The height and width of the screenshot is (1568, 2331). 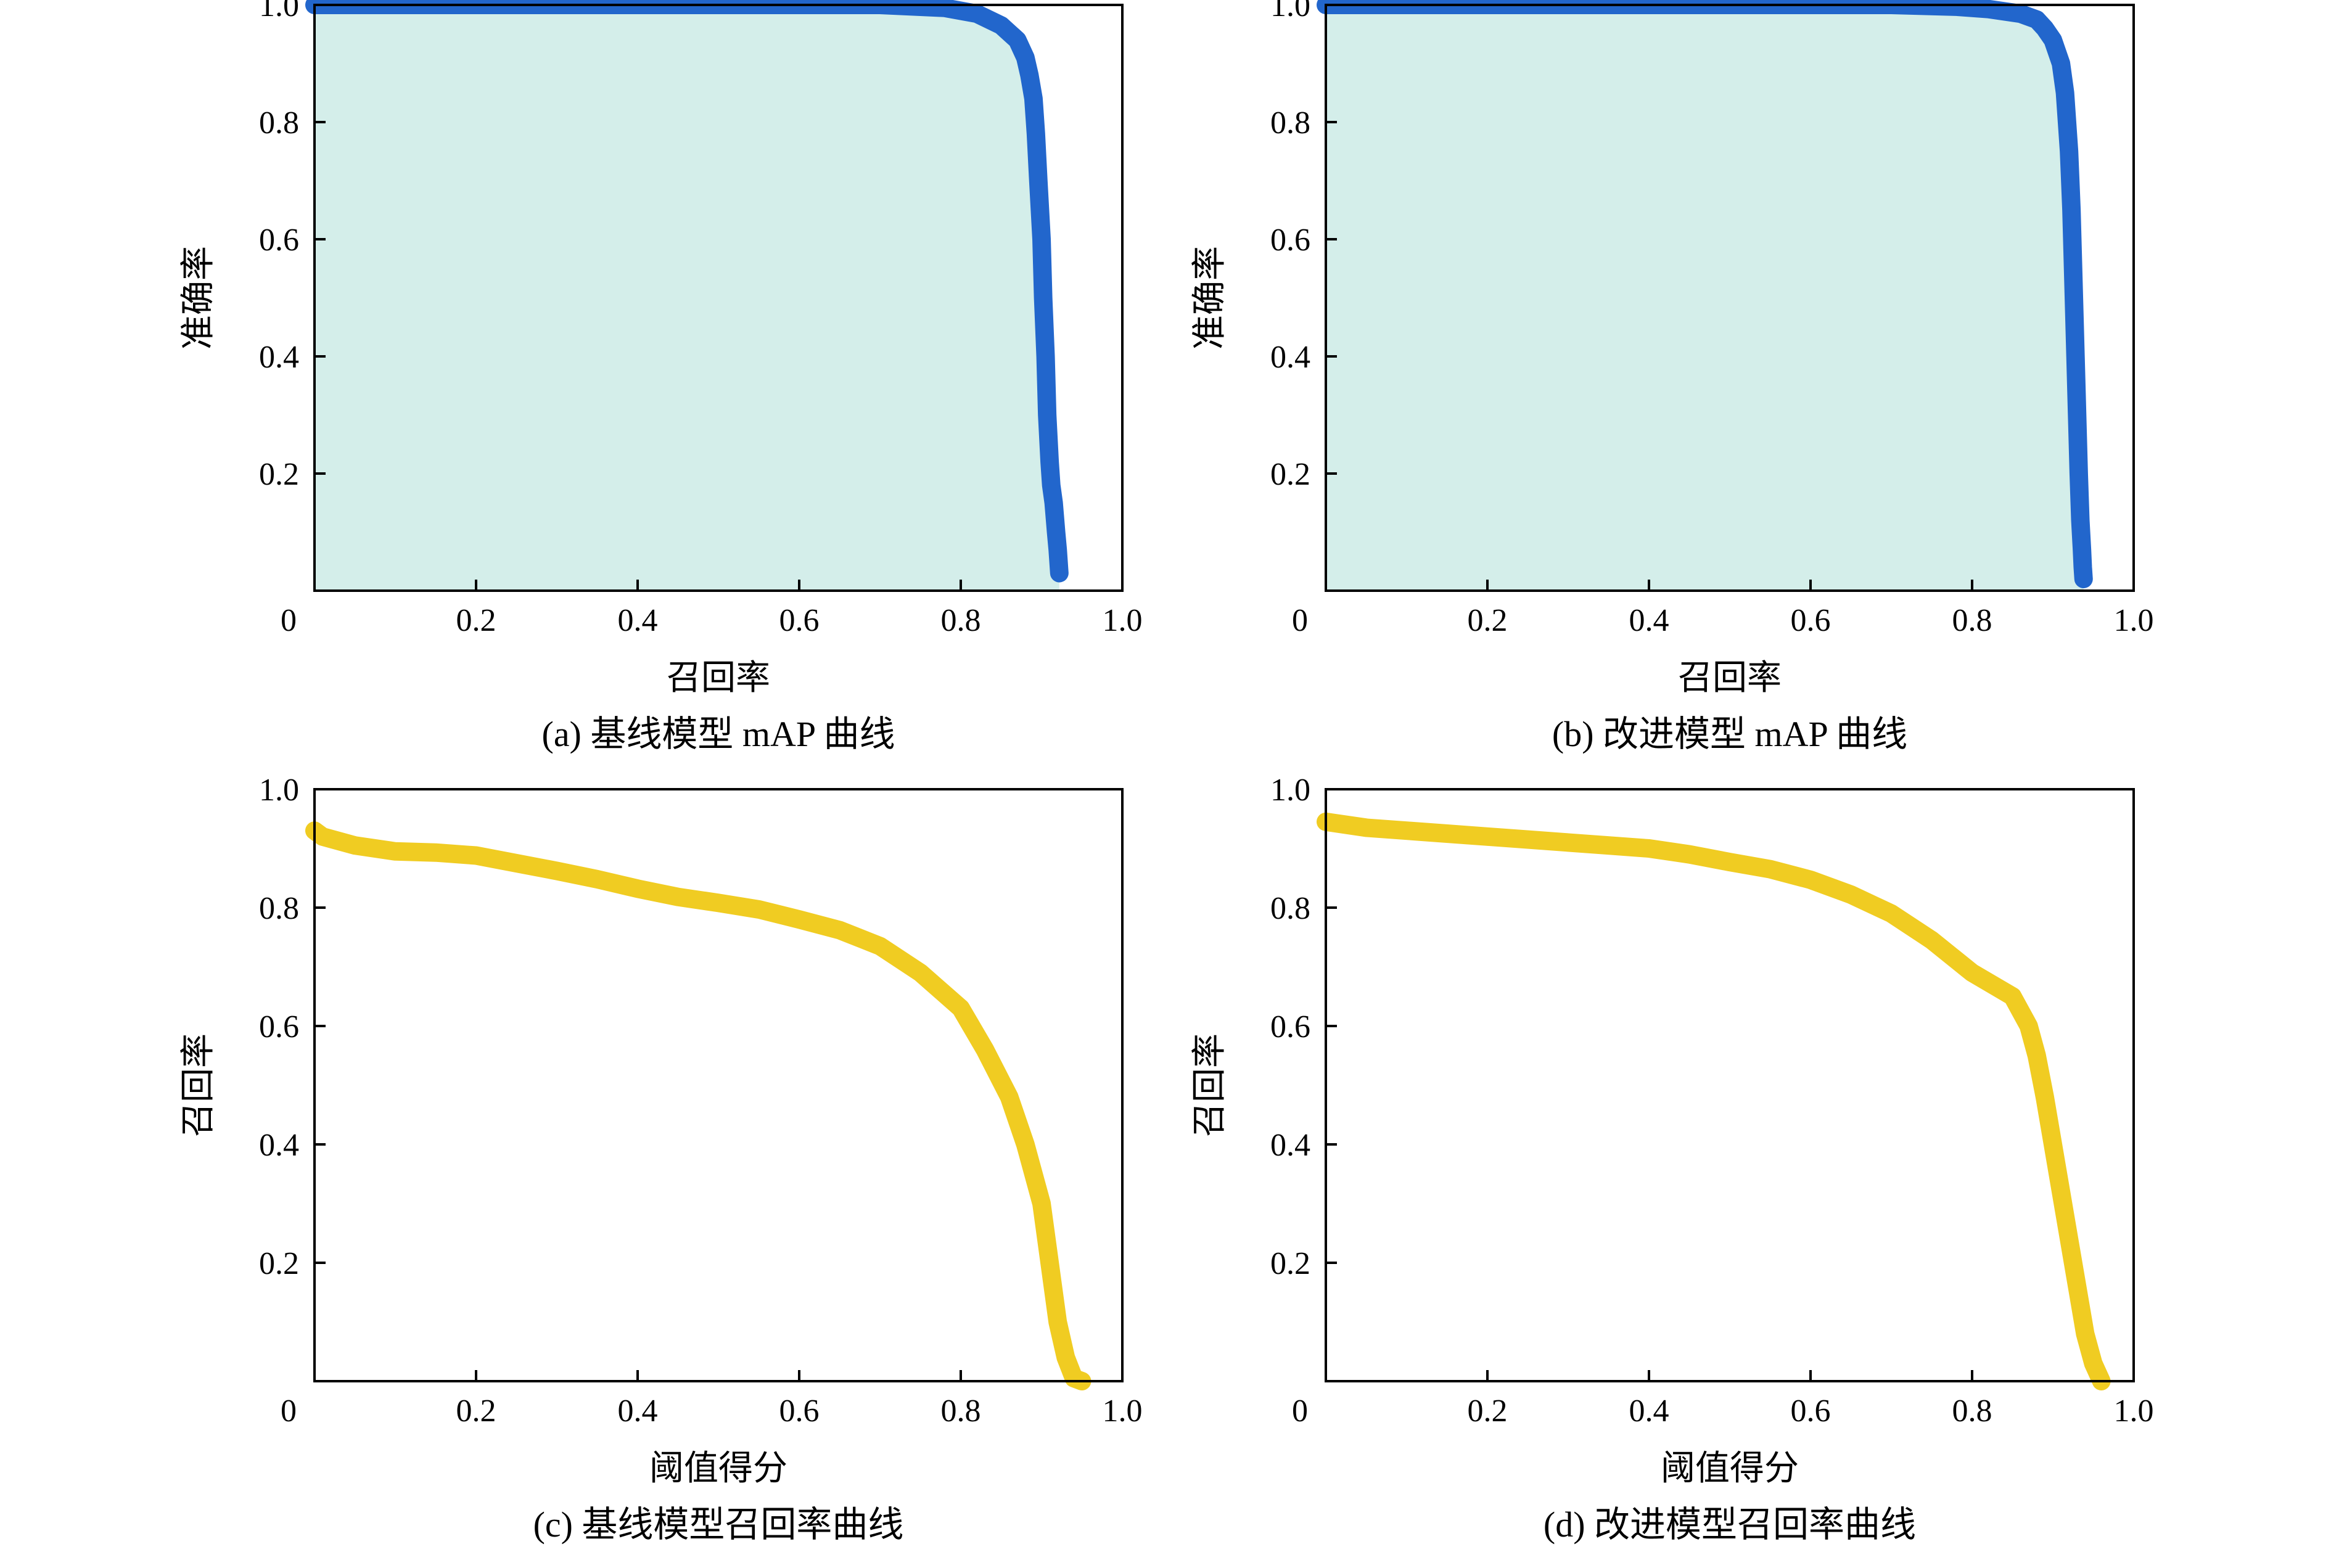 What do you see at coordinates (719, 734) in the screenshot?
I see `panel-caption: (a) 基线模型 mAP 曲线` at bounding box center [719, 734].